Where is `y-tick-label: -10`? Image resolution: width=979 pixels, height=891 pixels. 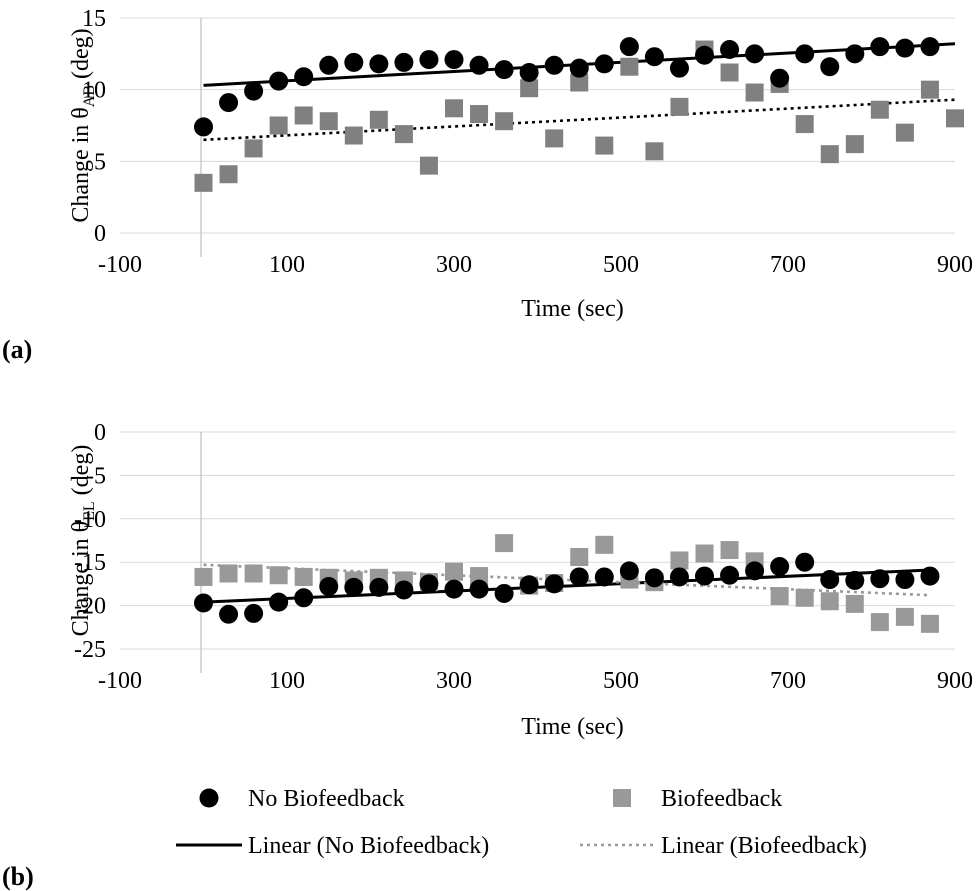 y-tick-label: -10 is located at coordinates (90, 520).